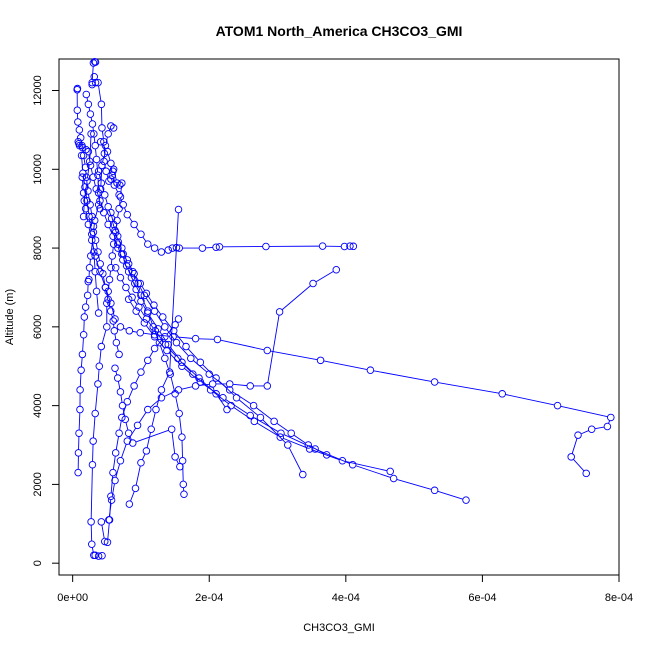  I want to click on series-line, so click(210, 359).